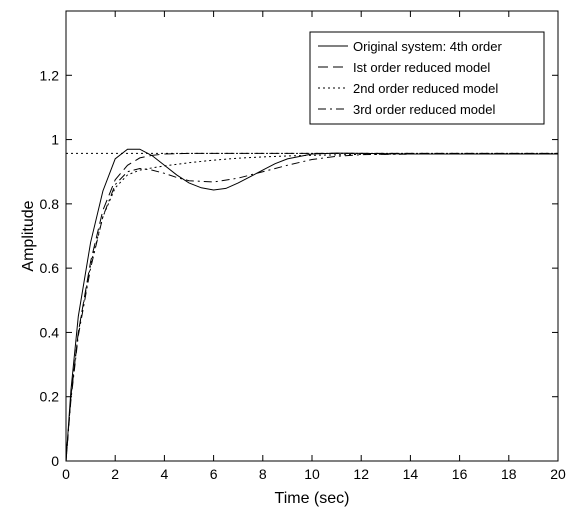 The height and width of the screenshot is (518, 571). Describe the element at coordinates (509, 474) in the screenshot. I see `x-tick-label: 18` at that location.